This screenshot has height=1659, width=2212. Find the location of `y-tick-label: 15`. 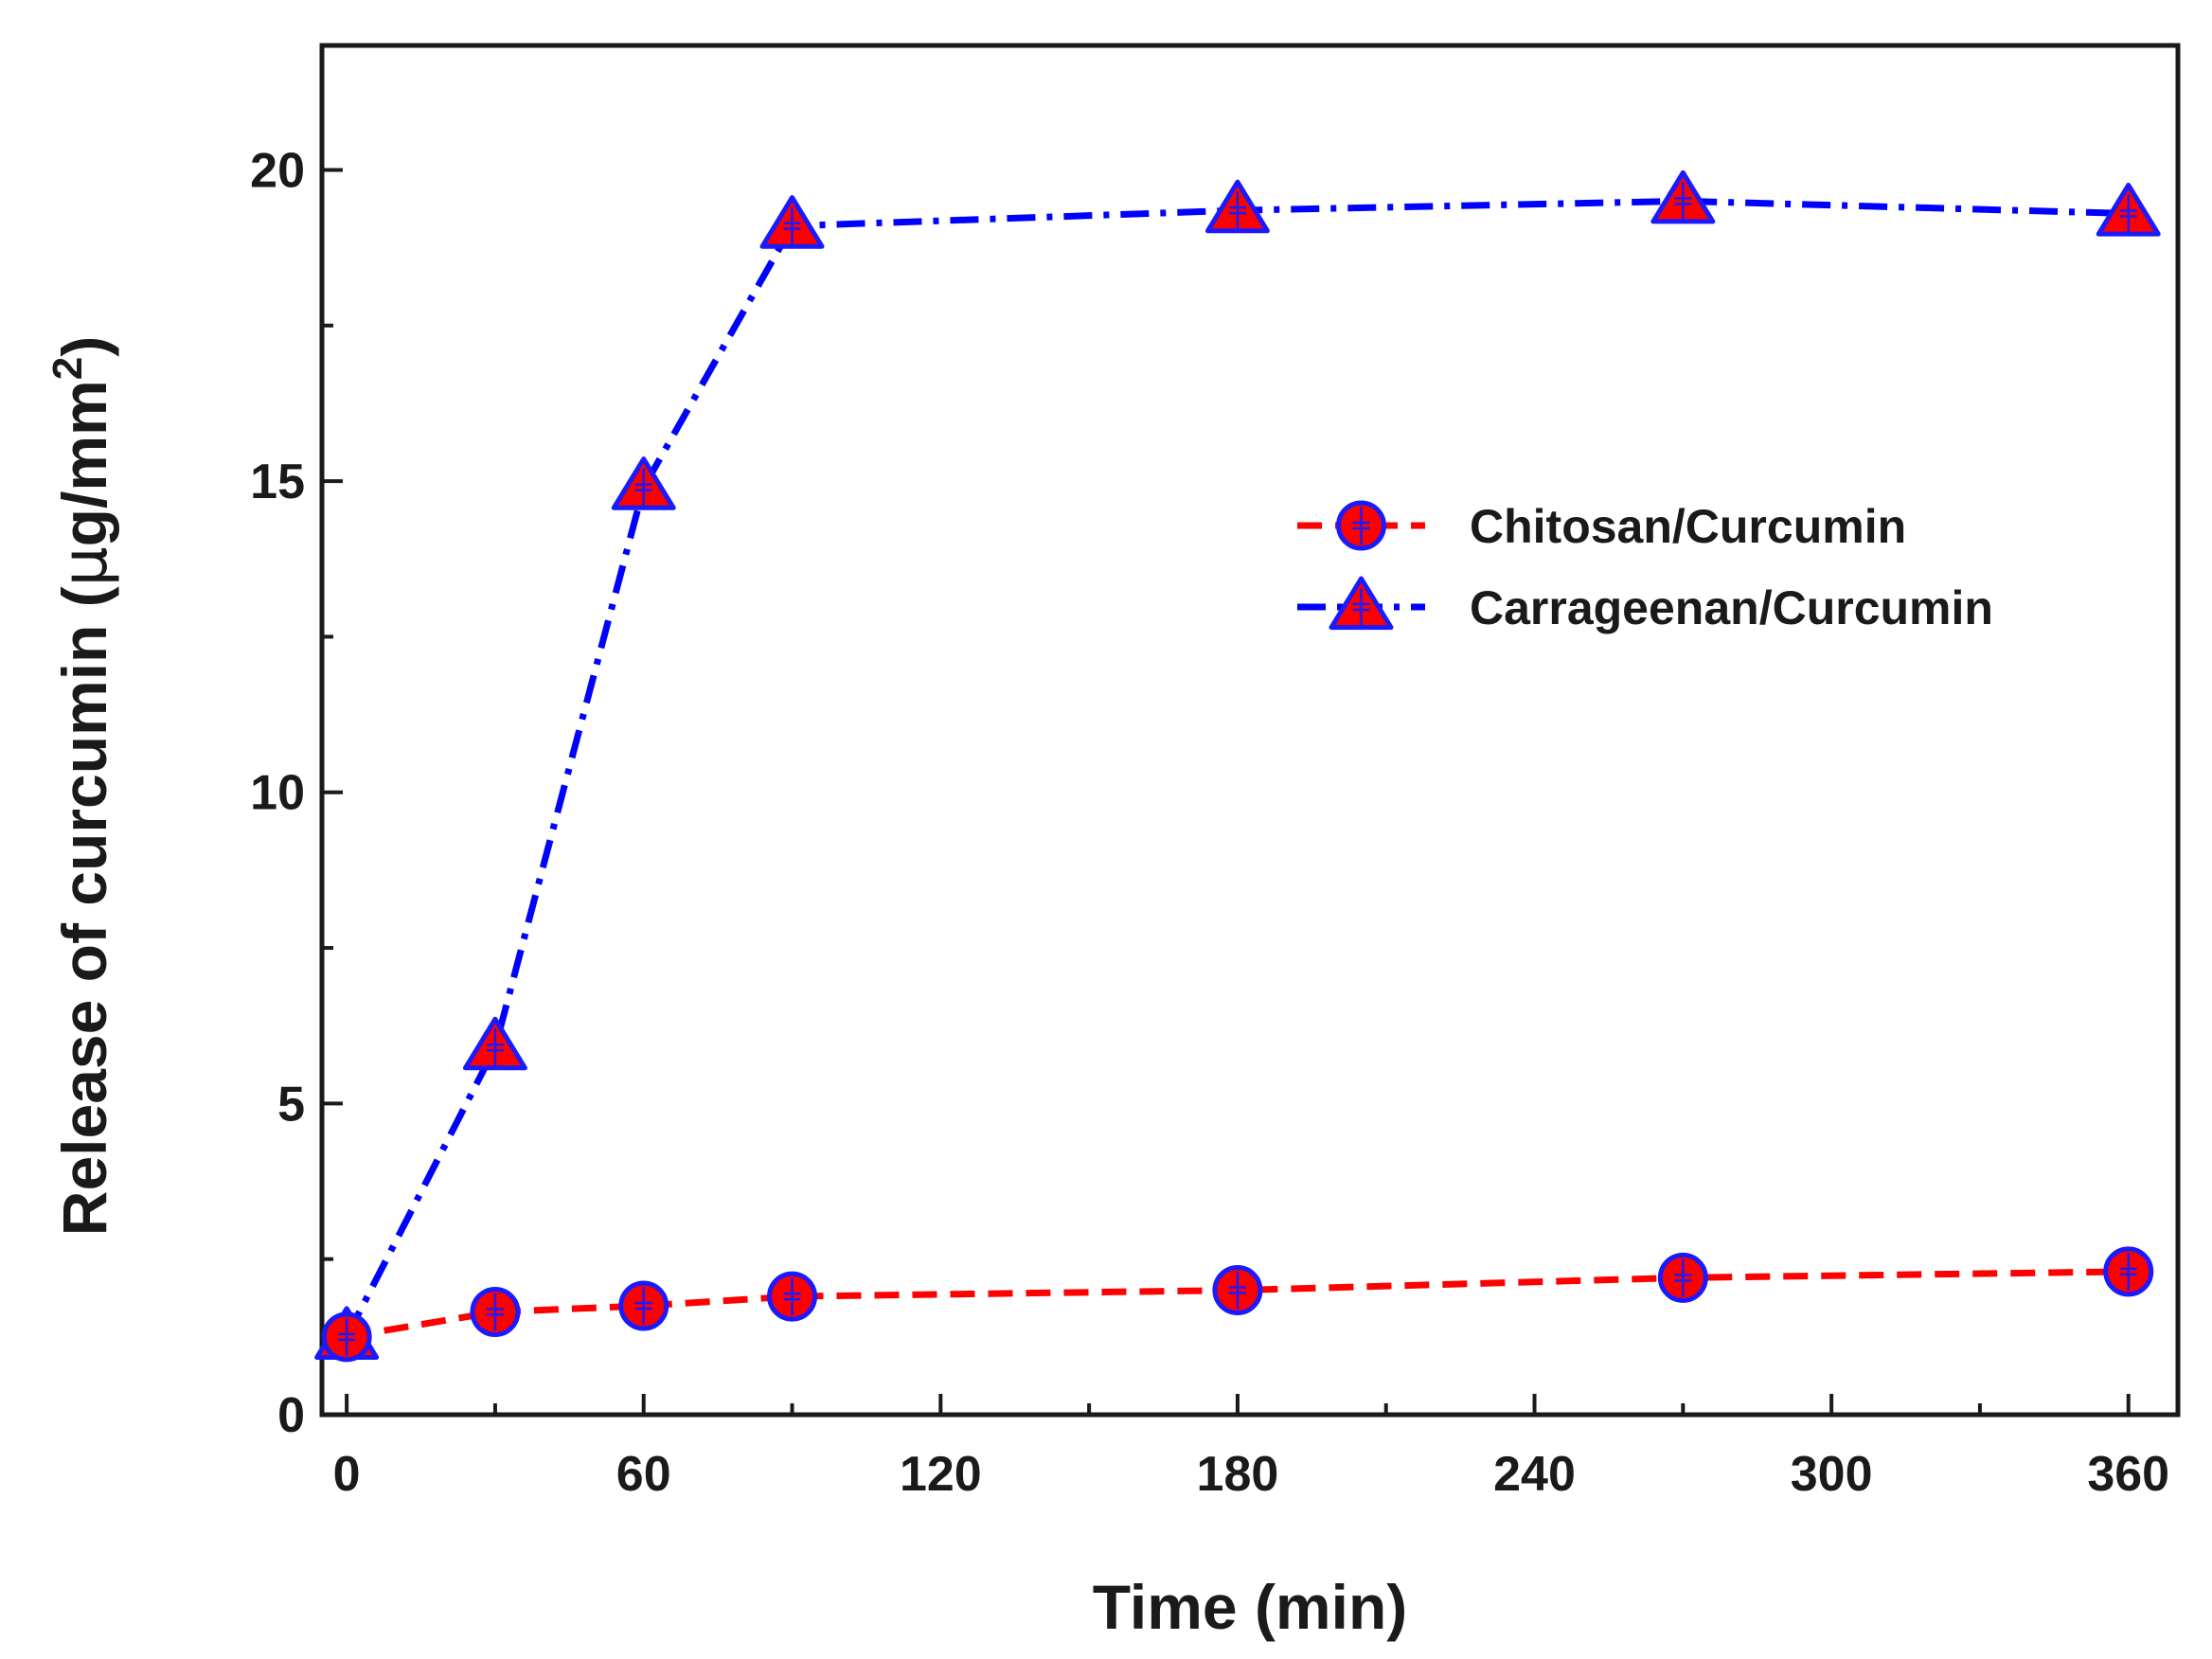

y-tick-label: 15 is located at coordinates (277, 482).